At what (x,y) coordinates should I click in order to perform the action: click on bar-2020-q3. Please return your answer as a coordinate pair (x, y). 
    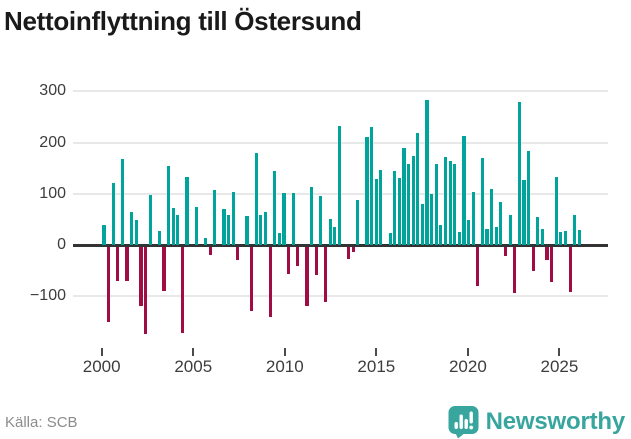
    Looking at the image, I should click on (482, 201).